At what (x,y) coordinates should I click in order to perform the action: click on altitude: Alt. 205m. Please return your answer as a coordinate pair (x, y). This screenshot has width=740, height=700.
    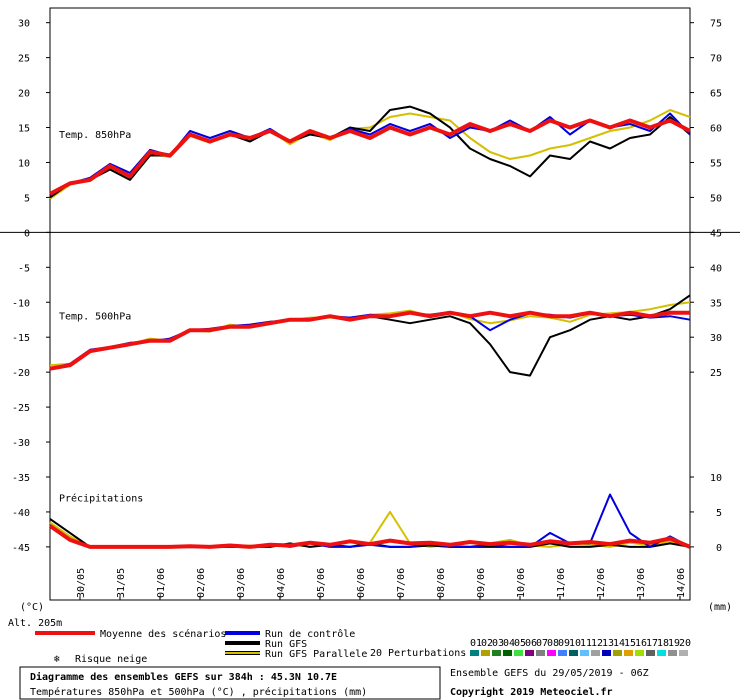
    Looking at the image, I should click on (35, 623).